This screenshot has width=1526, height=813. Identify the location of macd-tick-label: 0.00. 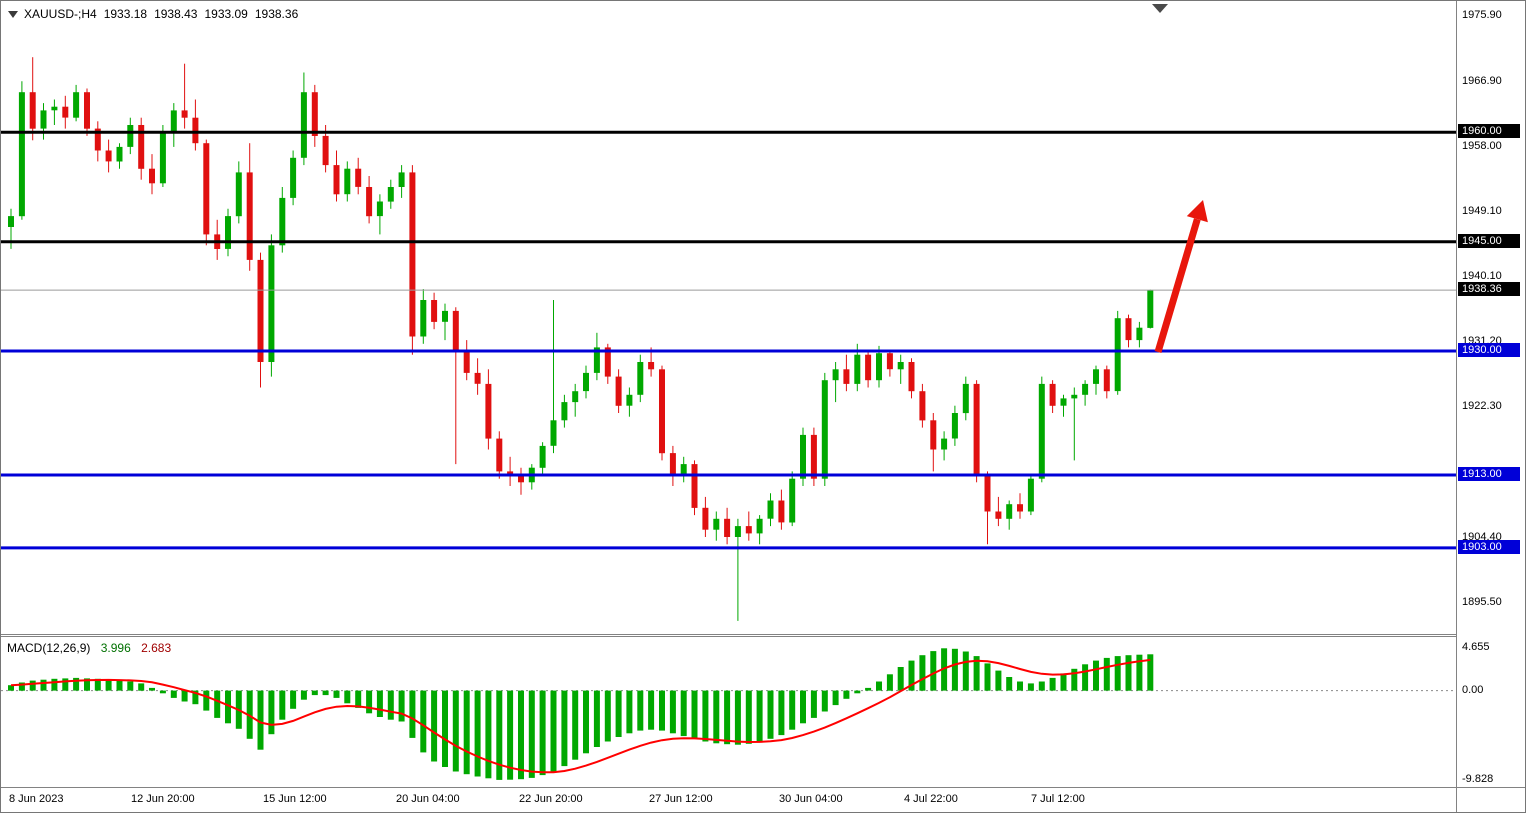
(1473, 690).